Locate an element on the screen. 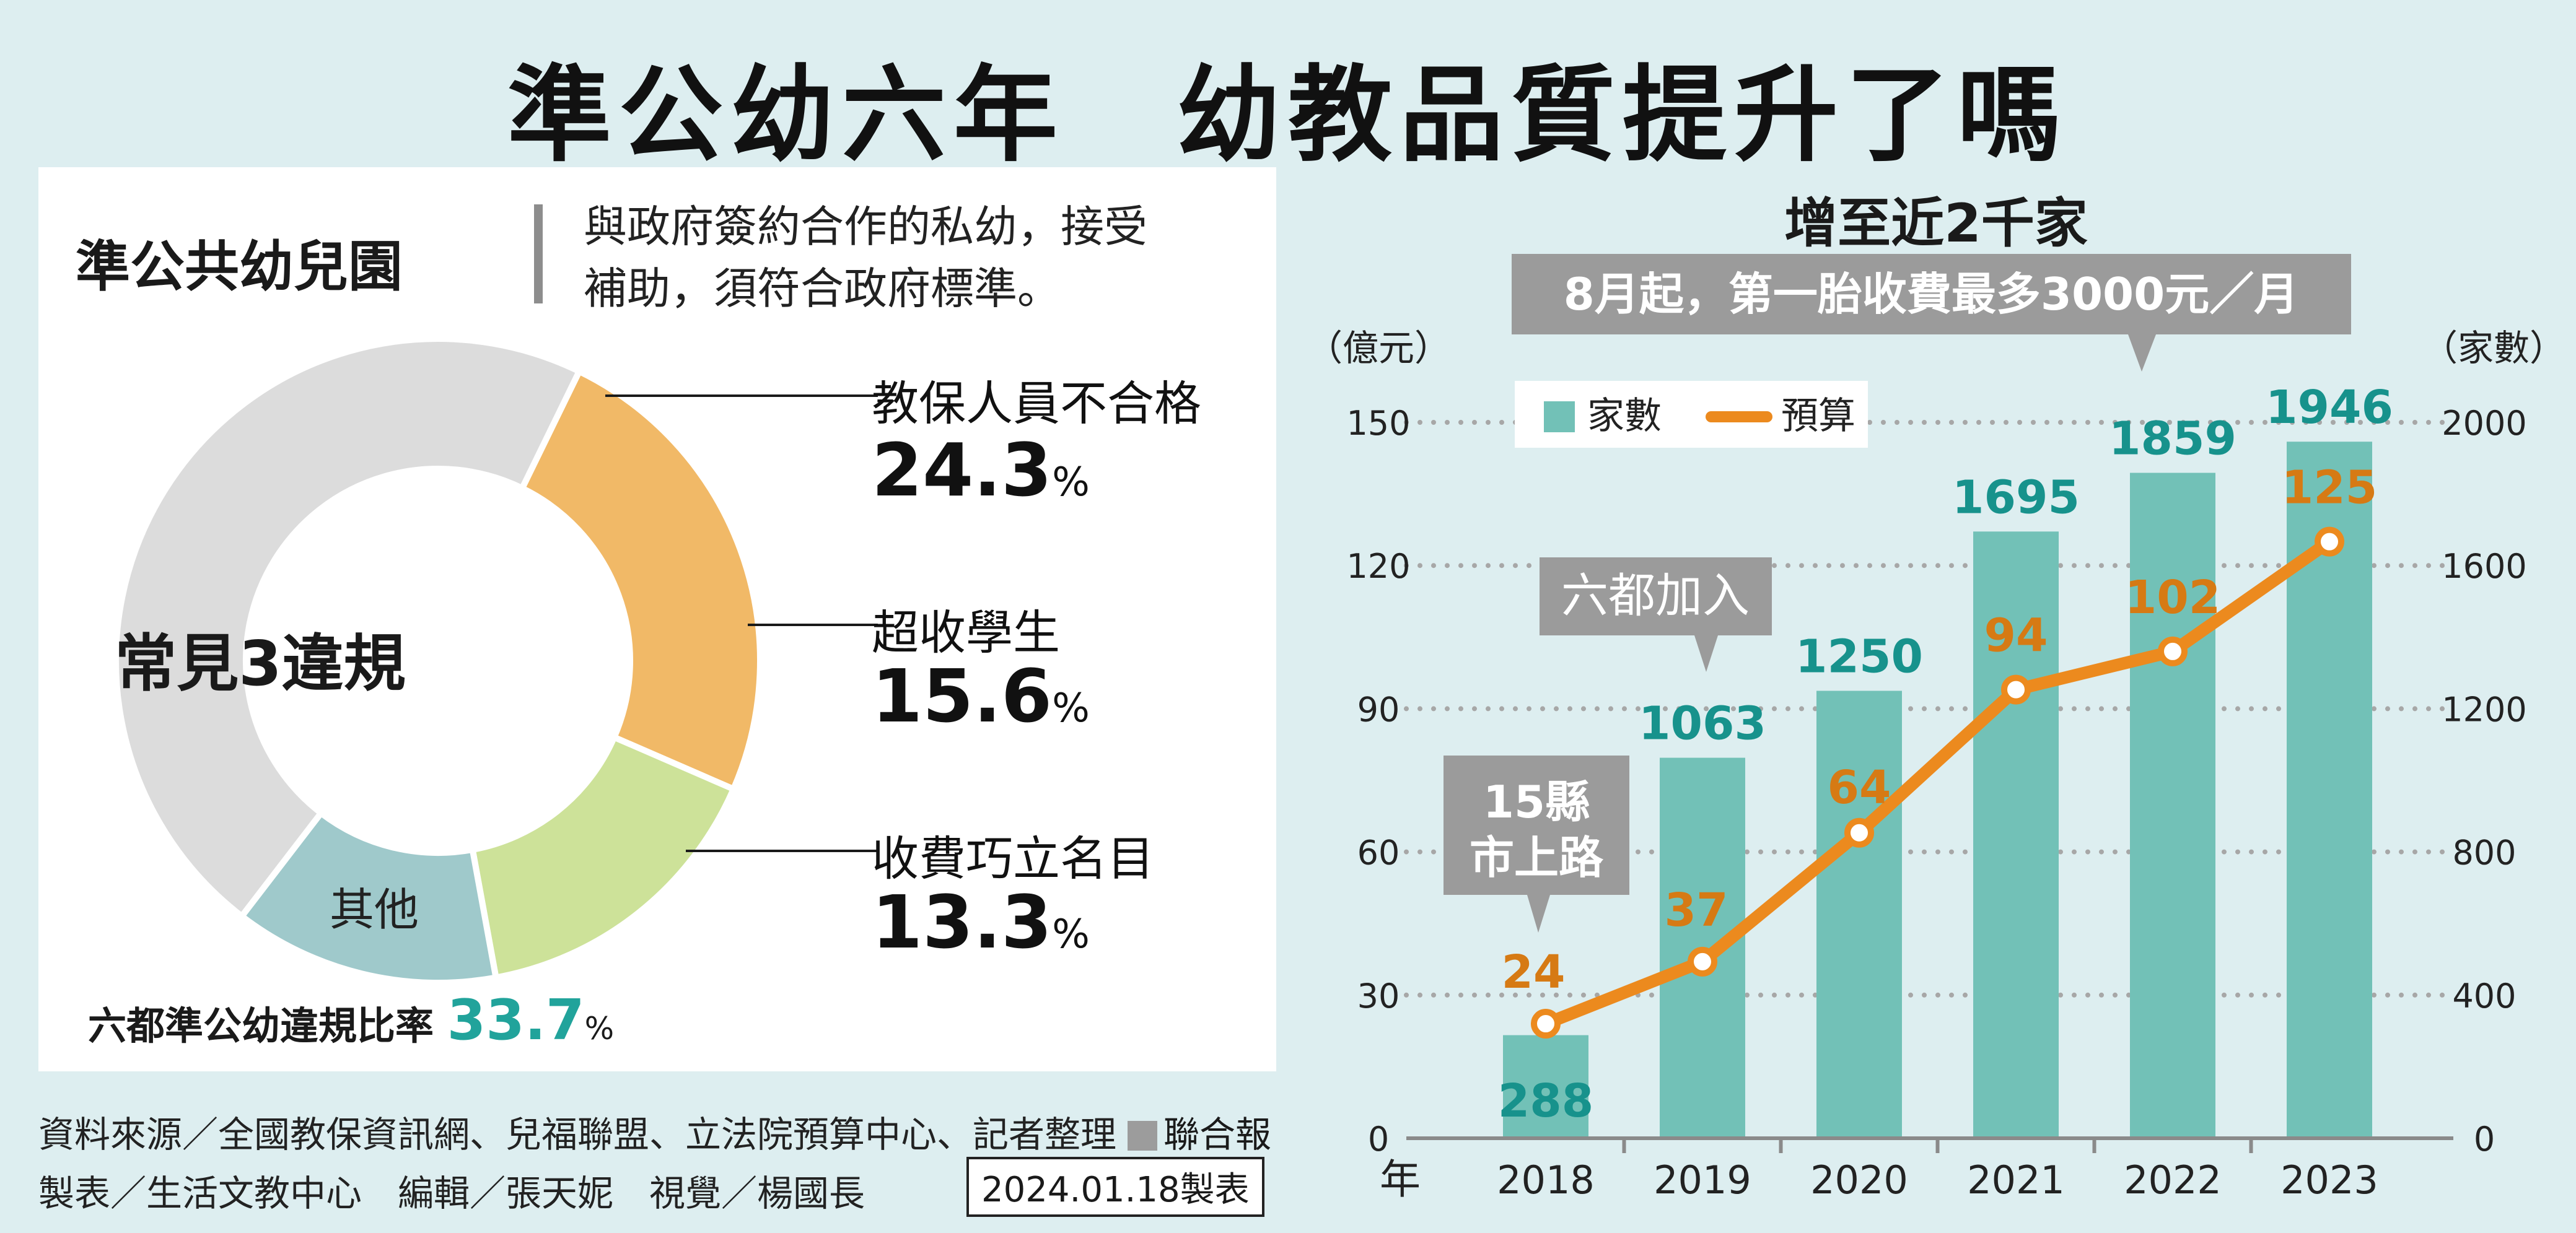 The height and width of the screenshot is (1233, 2576). x-axis-label: 年 is located at coordinates (1400, 1179).